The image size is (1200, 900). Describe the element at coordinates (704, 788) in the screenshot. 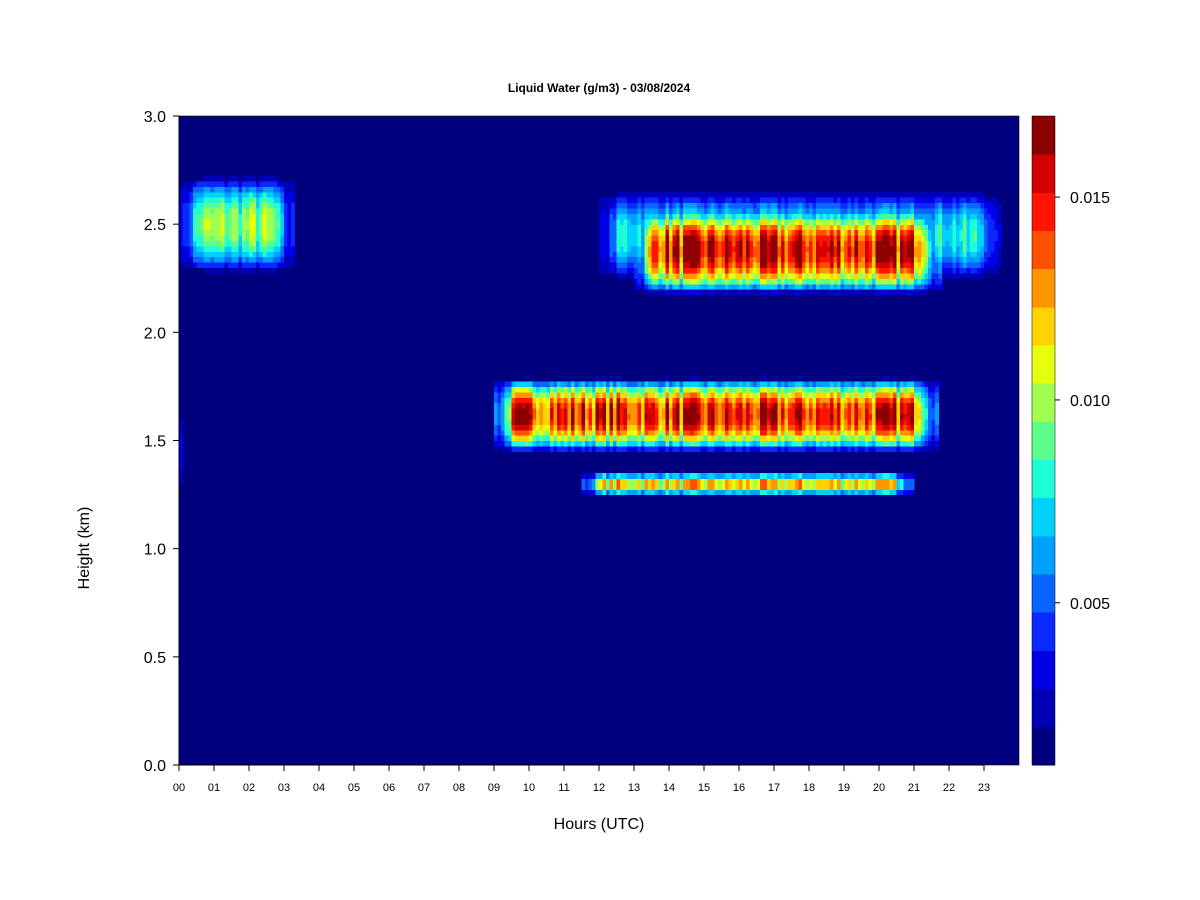

I see `x-tick-label: 15` at that location.